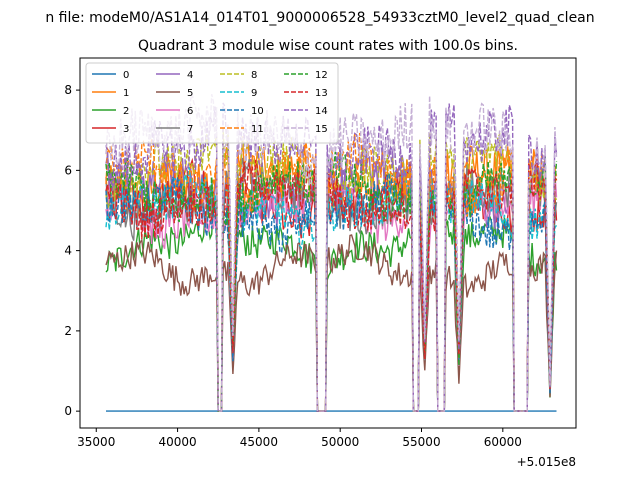 Image resolution: width=640 pixels, height=480 pixels. I want to click on legend-label-11: 11, so click(257, 129).